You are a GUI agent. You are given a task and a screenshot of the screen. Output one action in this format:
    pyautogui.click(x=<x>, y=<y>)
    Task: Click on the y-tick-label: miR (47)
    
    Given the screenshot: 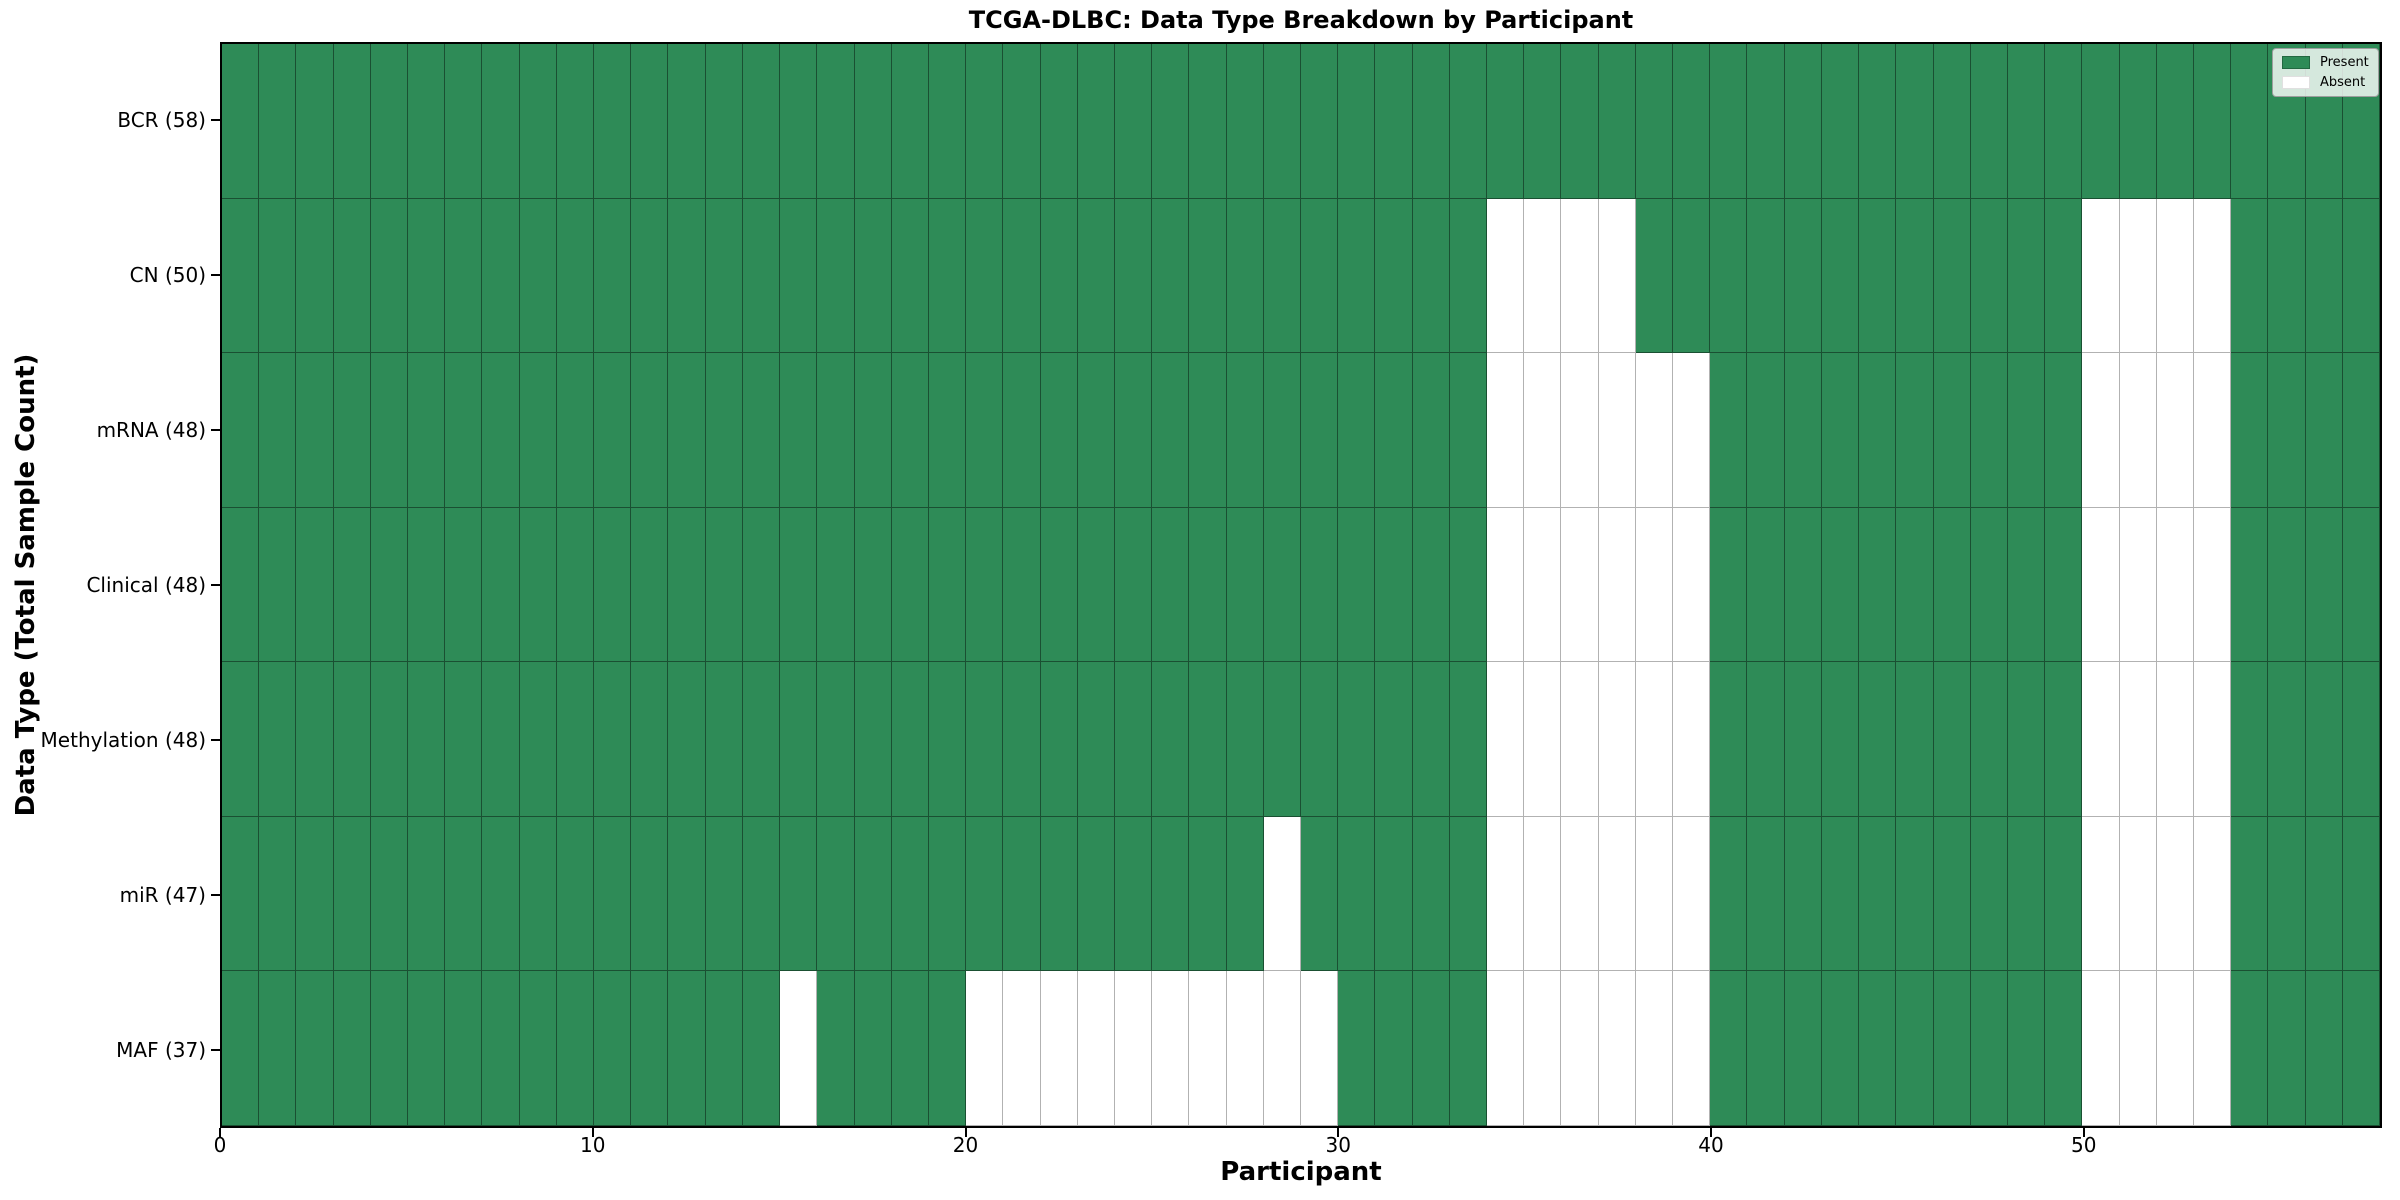 What is the action you would take?
    pyautogui.click(x=162, y=895)
    